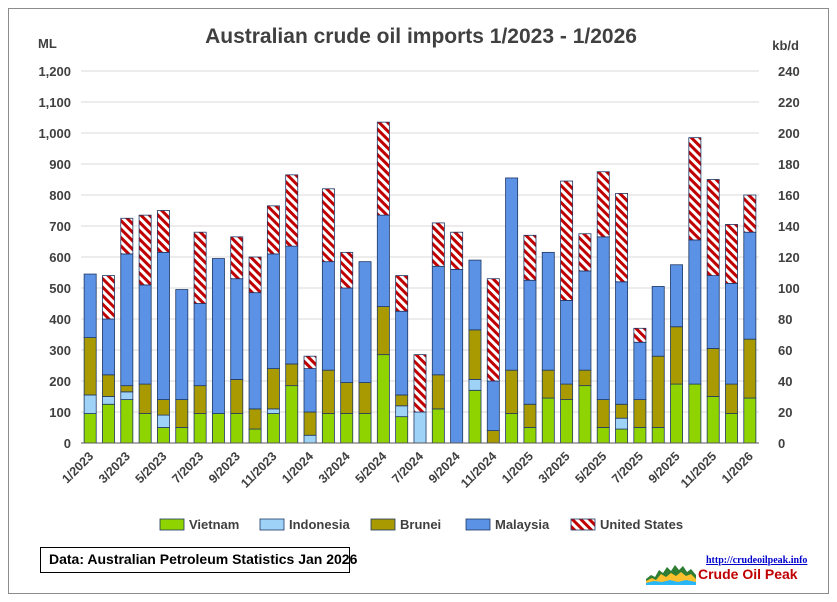 Image resolution: width=837 pixels, height=602 pixels. I want to click on y-tick-right: 200, so click(789, 133).